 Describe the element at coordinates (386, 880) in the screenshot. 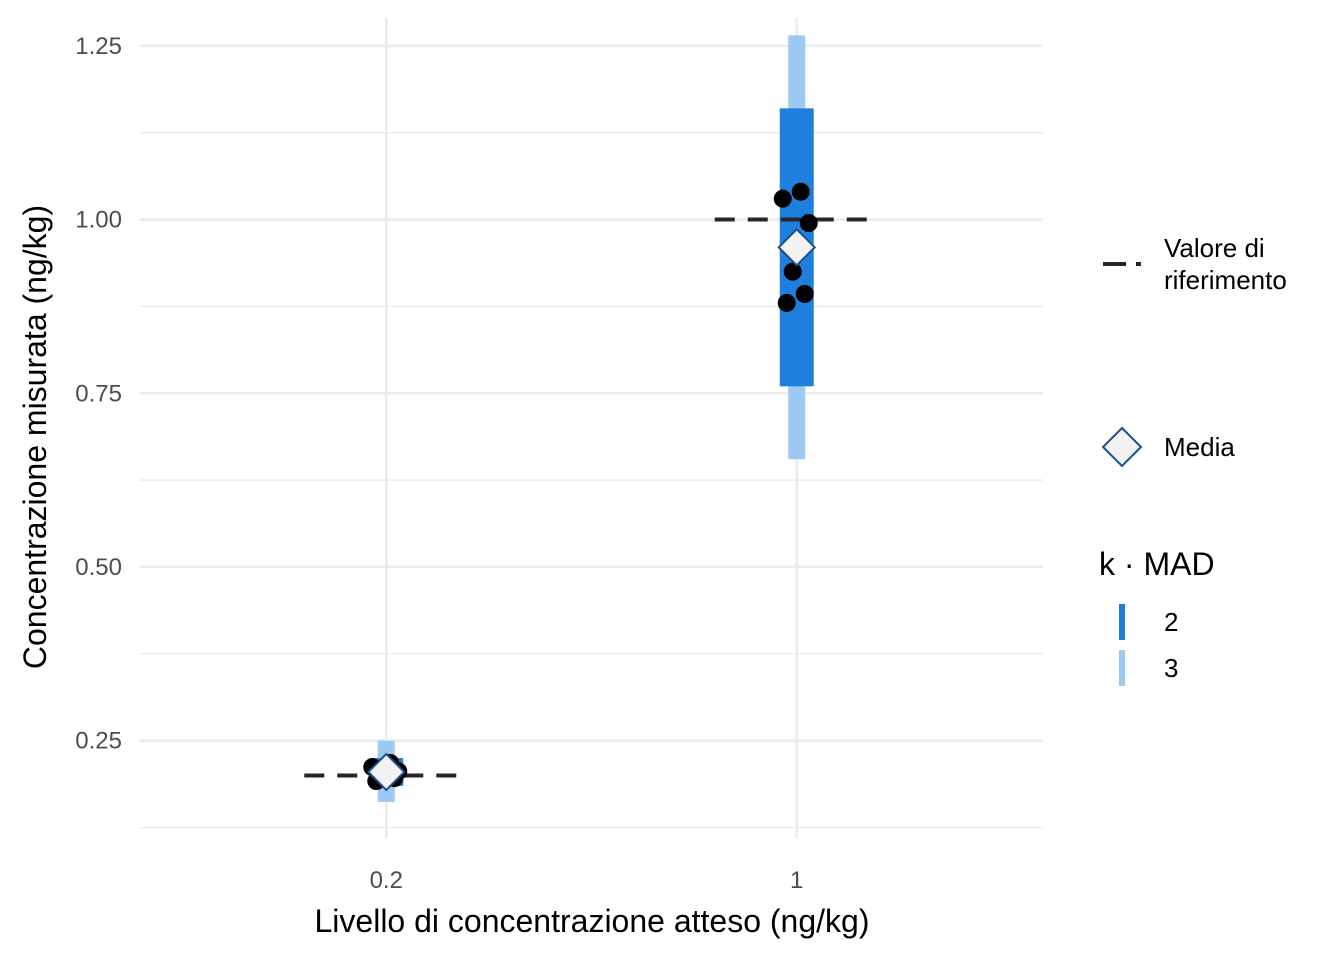

I see `x-tick-label-0: 0.2` at that location.